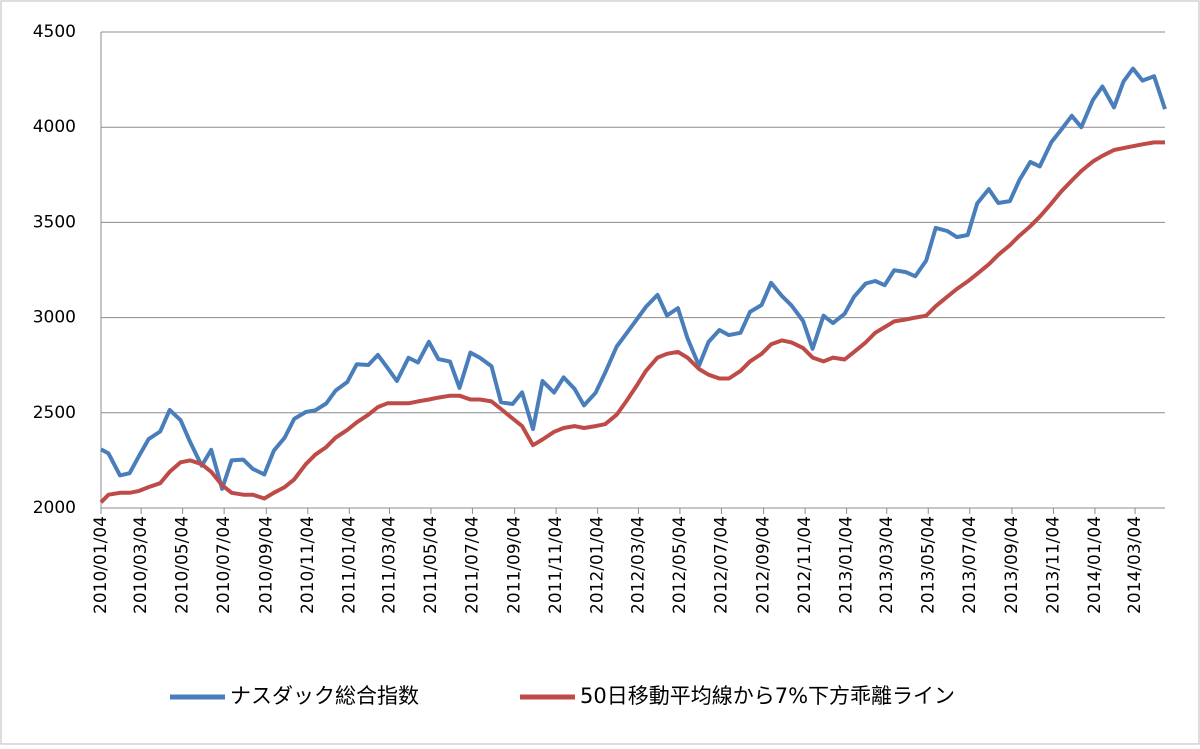 Image resolution: width=1200 pixels, height=749 pixels. Describe the element at coordinates (54, 508) in the screenshot. I see `y-tick-label: 2000` at that location.